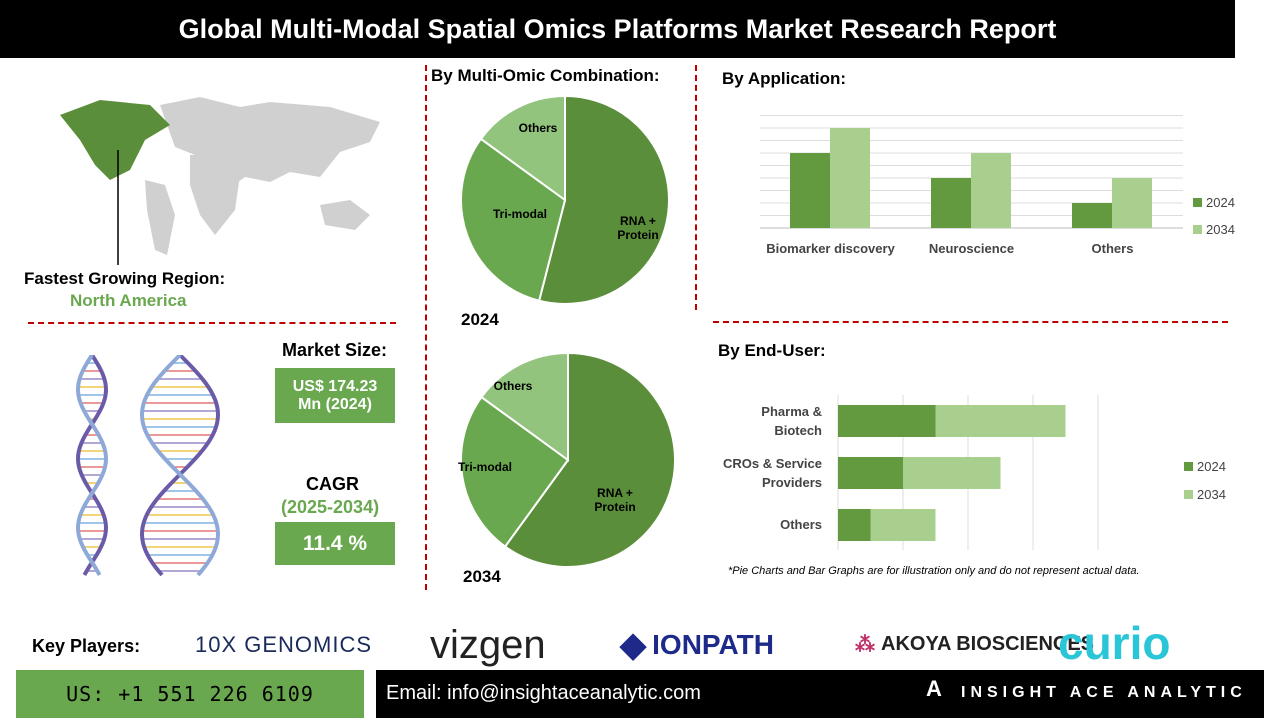  What do you see at coordinates (772, 473) in the screenshot?
I see `category-label: CROs & Service Providers` at bounding box center [772, 473].